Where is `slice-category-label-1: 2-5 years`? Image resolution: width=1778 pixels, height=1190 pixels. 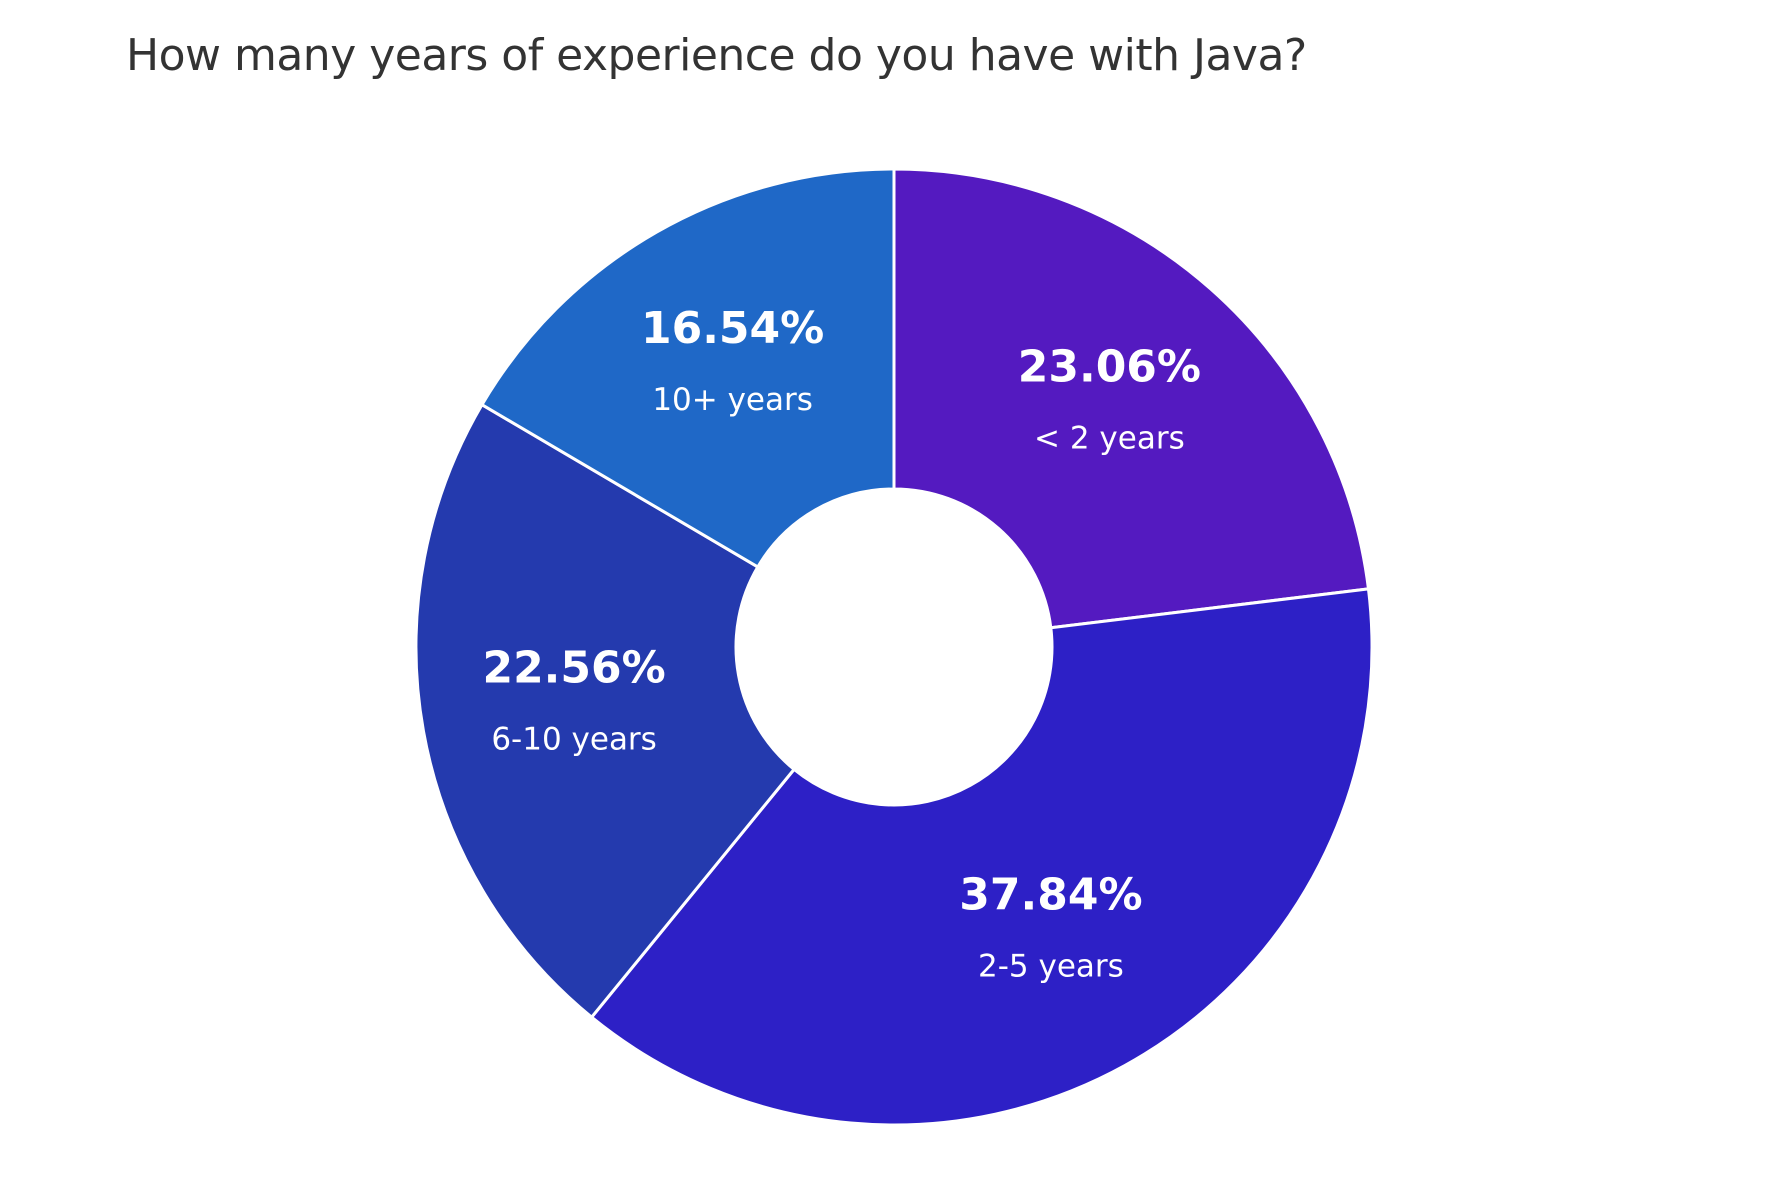
slice-category-label-1: 2-5 years is located at coordinates (1051, 967).